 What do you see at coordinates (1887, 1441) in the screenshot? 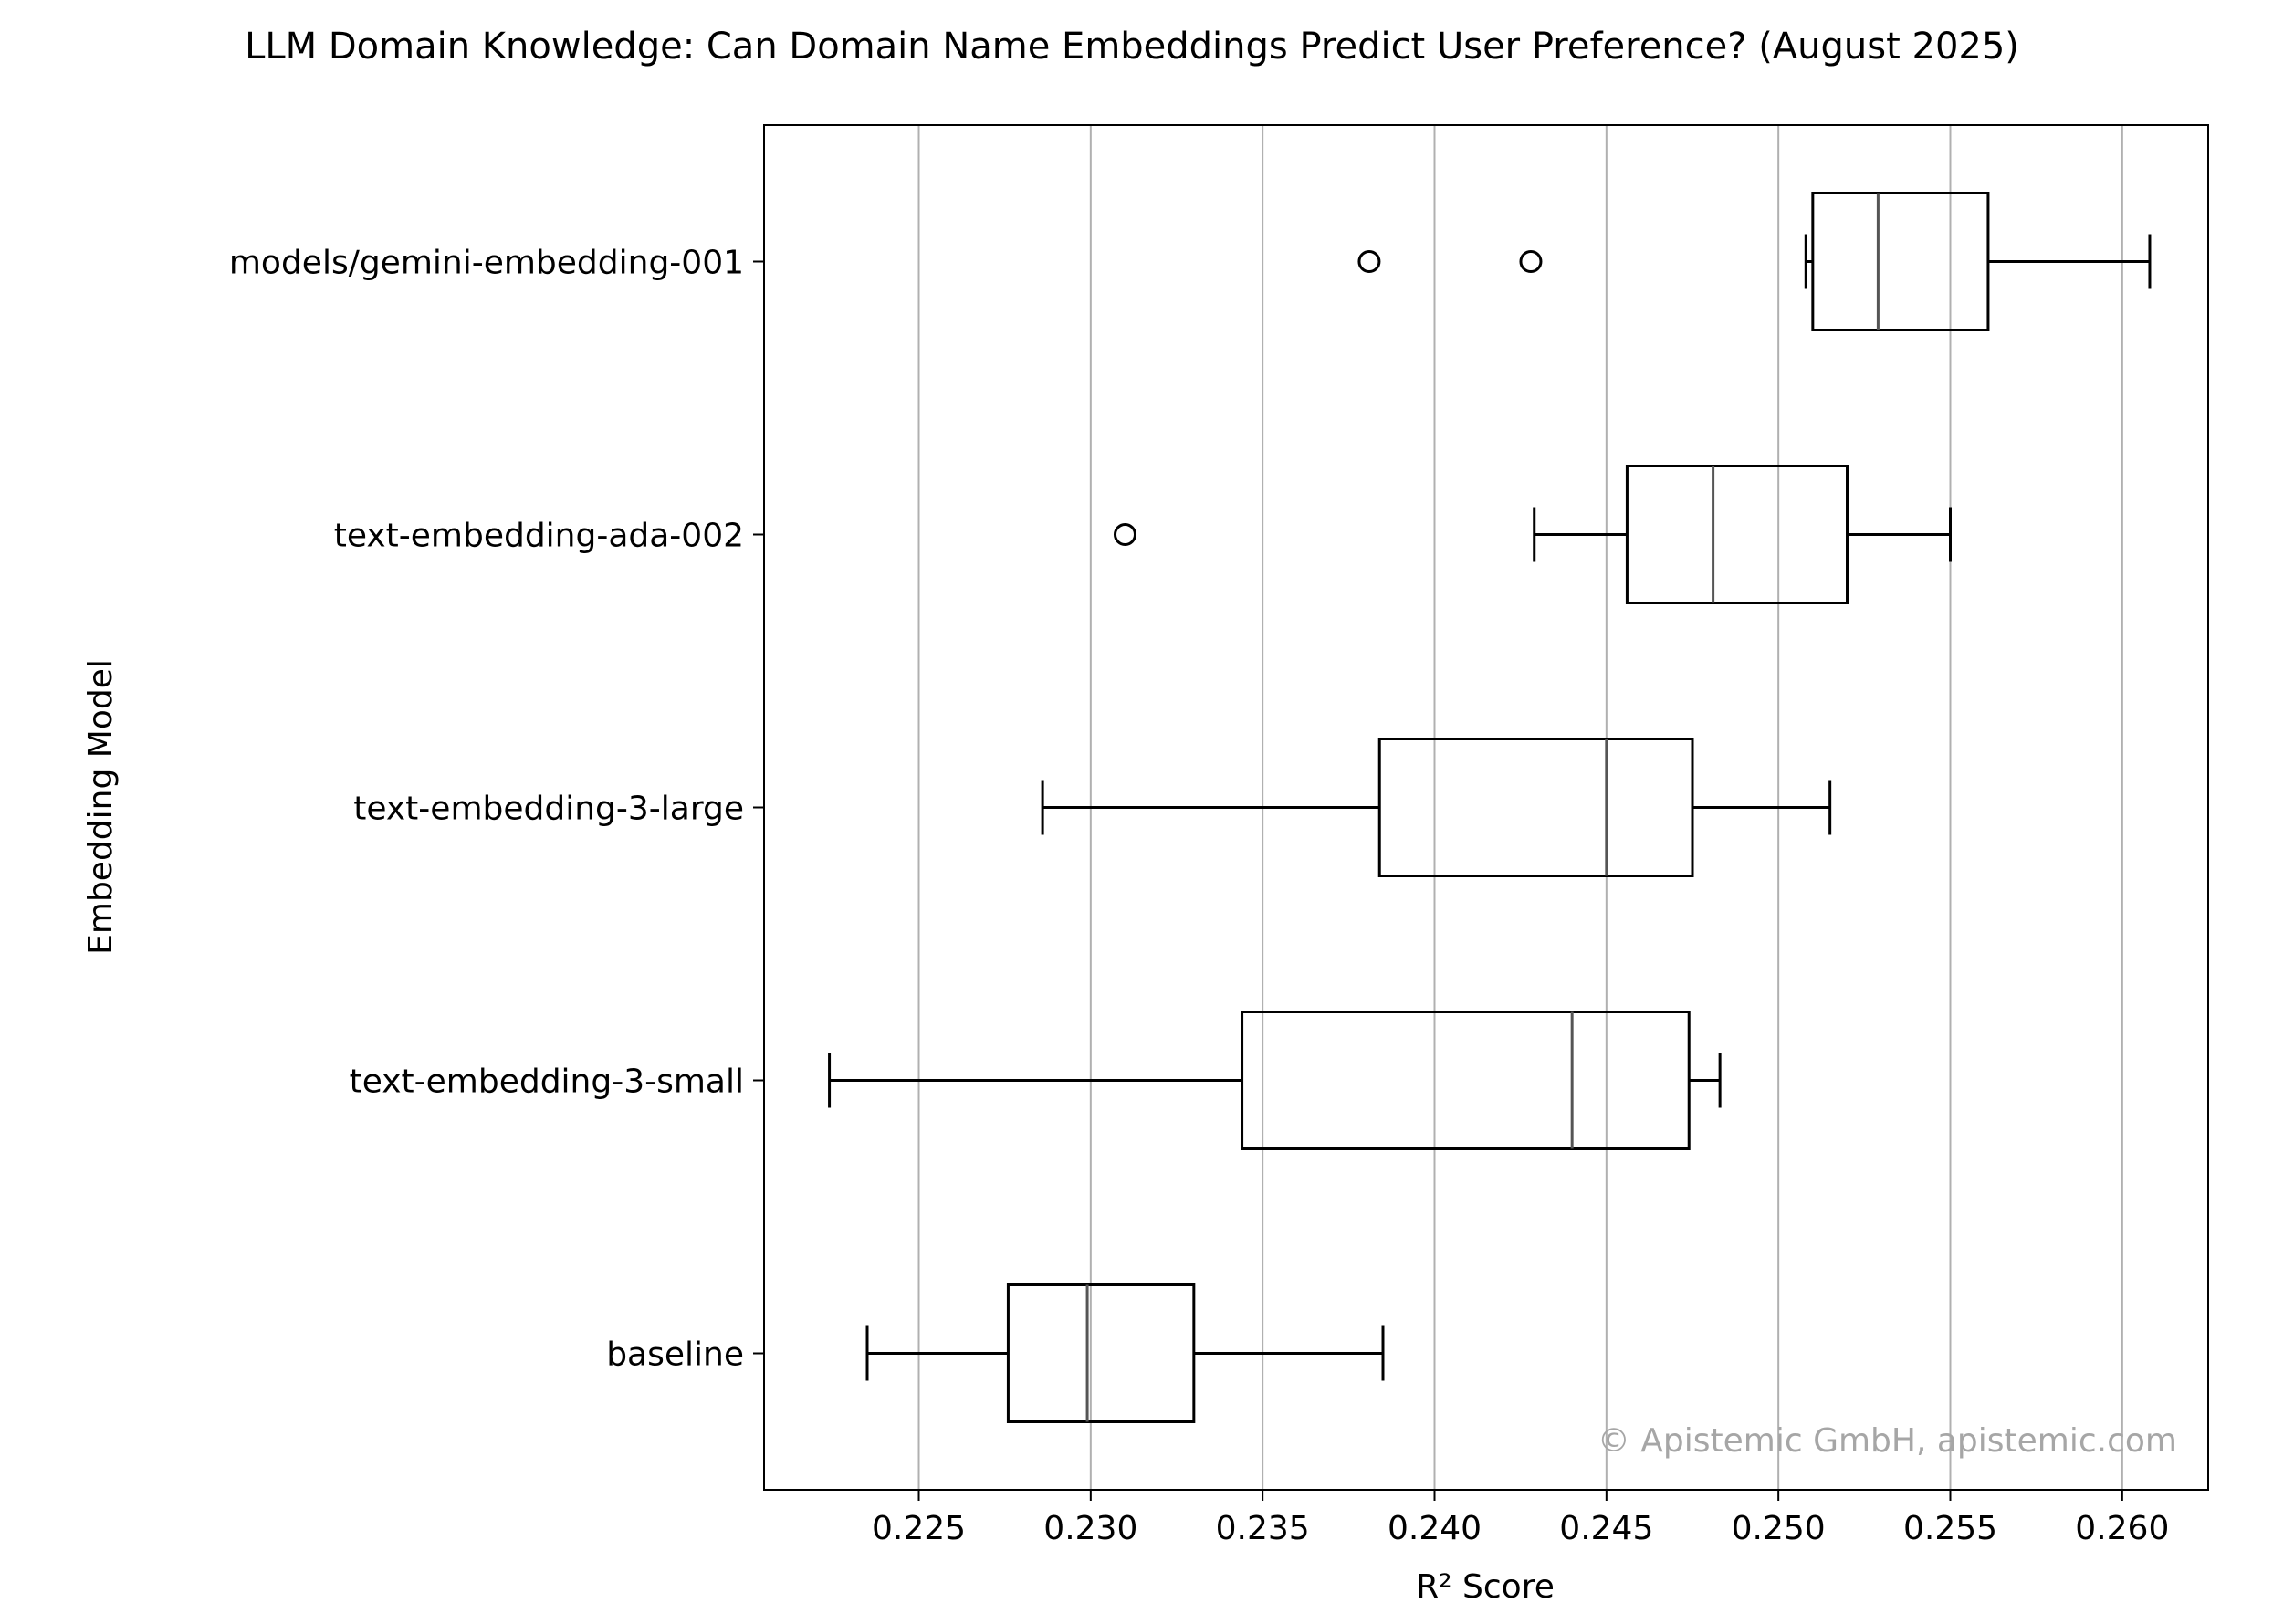
I see `watermark: © Apistemic GmbH, apistemic.com` at bounding box center [1887, 1441].